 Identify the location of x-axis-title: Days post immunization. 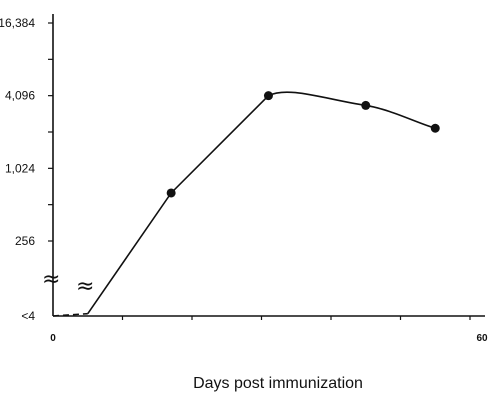
(278, 383).